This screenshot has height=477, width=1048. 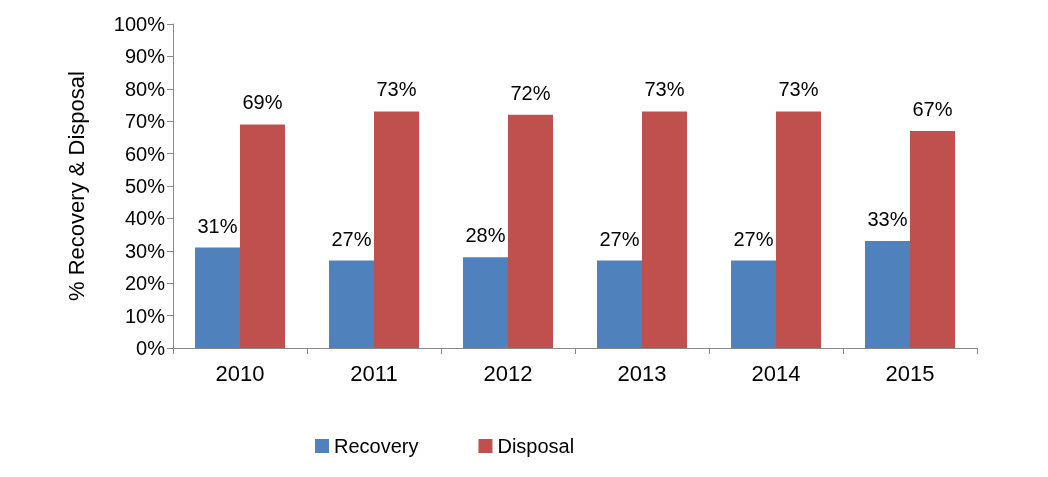 What do you see at coordinates (910, 373) in the screenshot?
I see `x-tick-label: 2015` at bounding box center [910, 373].